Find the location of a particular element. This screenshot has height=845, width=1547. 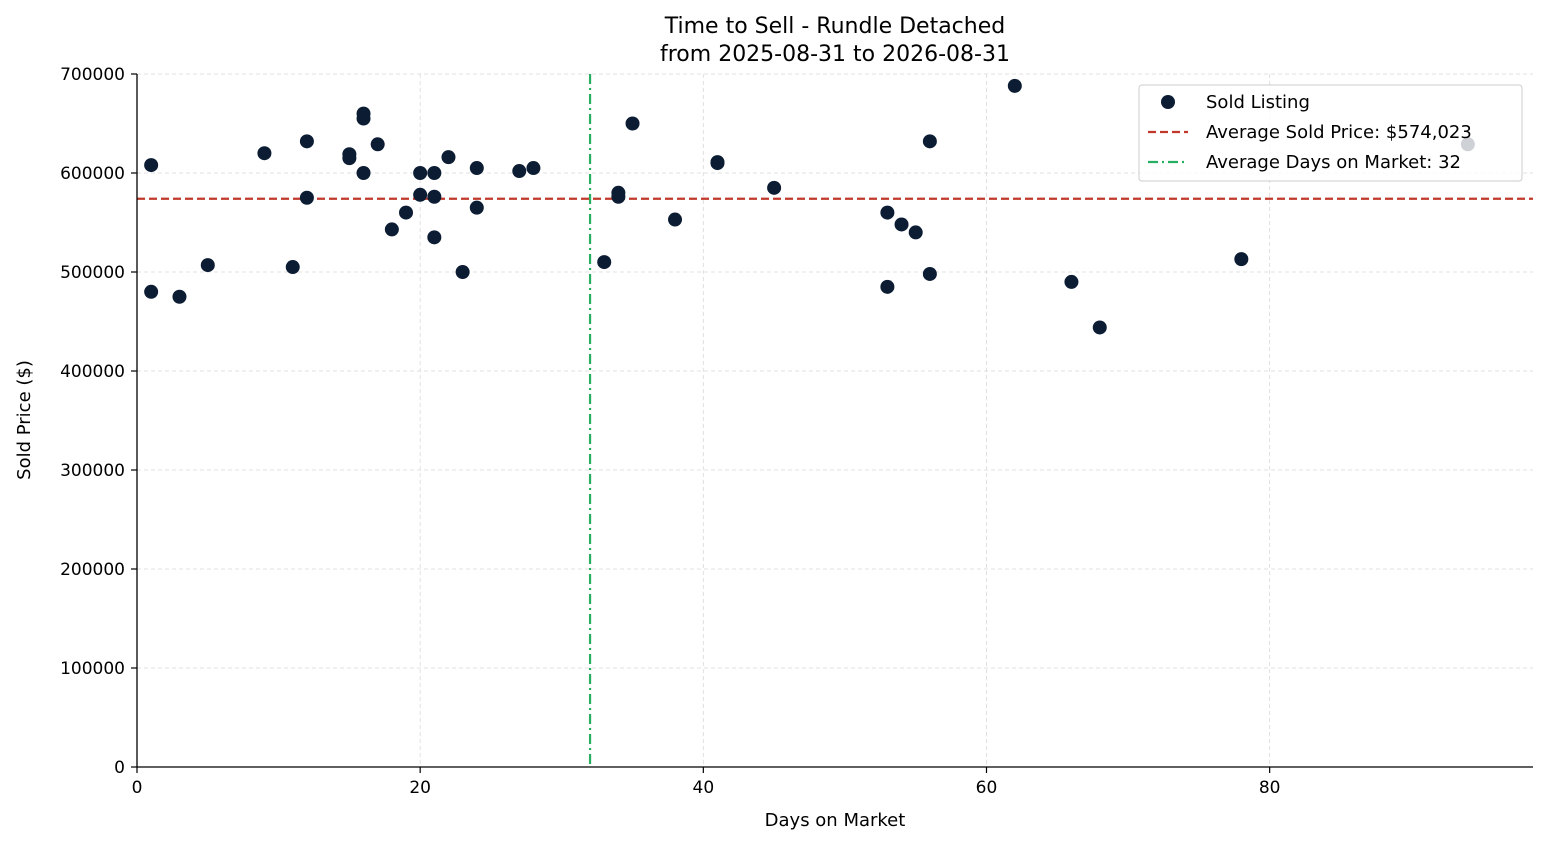

legend-label-avg-price: Average Sold Price: $574,023 is located at coordinates (1339, 132).